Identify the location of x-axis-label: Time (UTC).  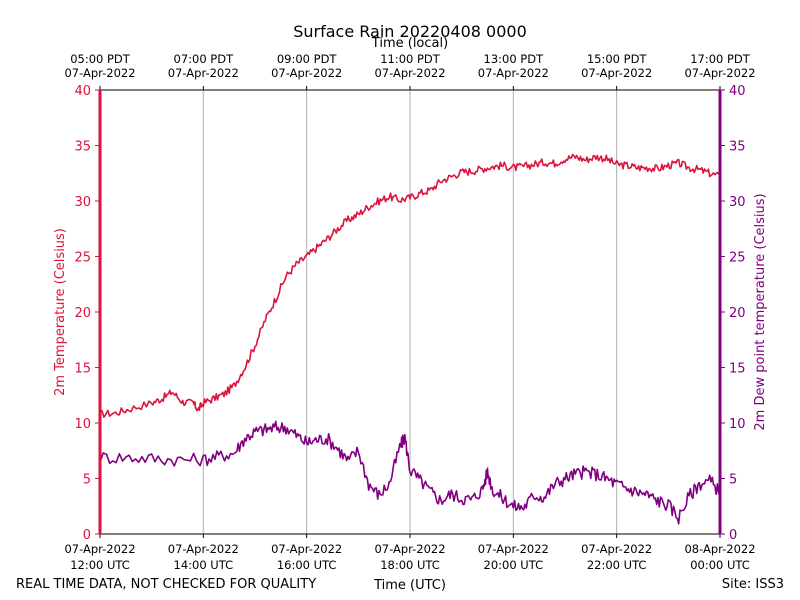
(409, 585).